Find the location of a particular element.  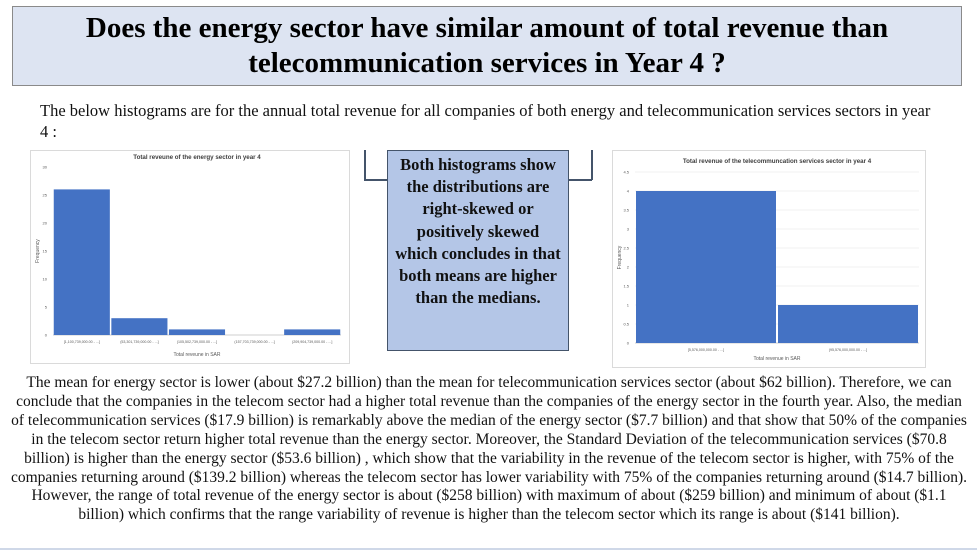

chart1-ytick-label: 2 is located at coordinates (628, 267).